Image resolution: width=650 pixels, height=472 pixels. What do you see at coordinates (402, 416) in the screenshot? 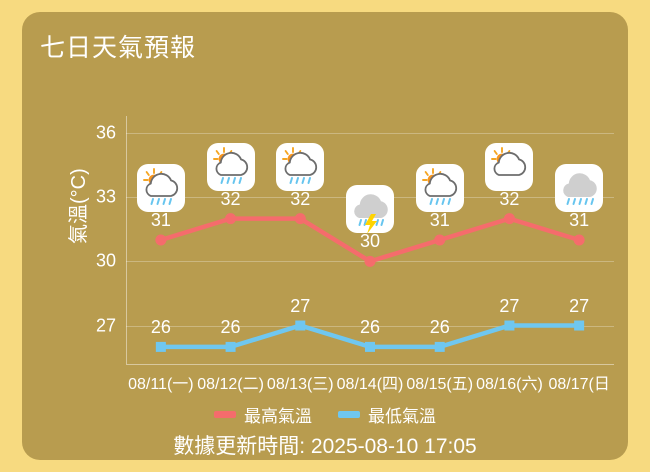
I see `legend-label: 最低氣溫` at bounding box center [402, 416].